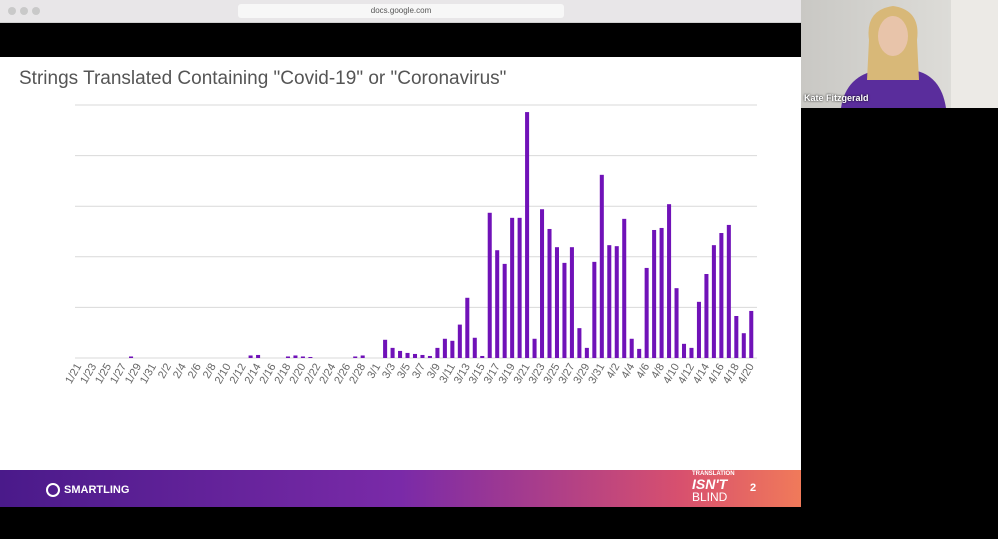  I want to click on tagline-line: TRANSLATION, so click(713, 474).